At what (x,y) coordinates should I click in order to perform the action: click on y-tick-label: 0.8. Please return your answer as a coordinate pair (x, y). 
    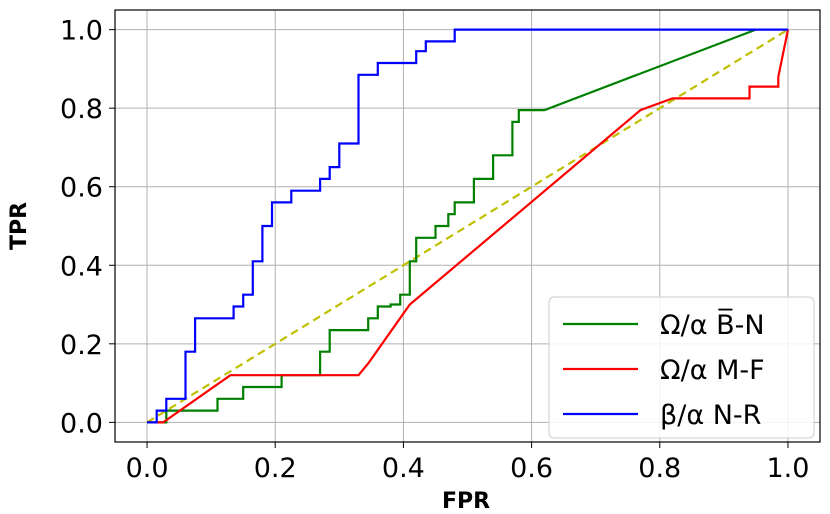
    Looking at the image, I should click on (81, 109).